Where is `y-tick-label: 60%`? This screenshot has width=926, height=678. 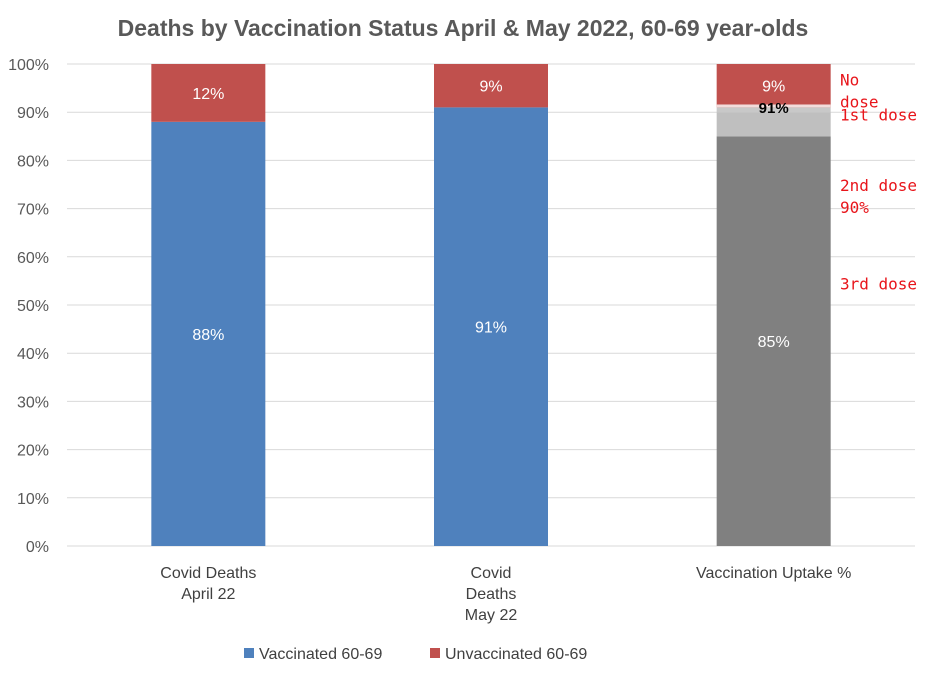 y-tick-label: 60% is located at coordinates (33, 258).